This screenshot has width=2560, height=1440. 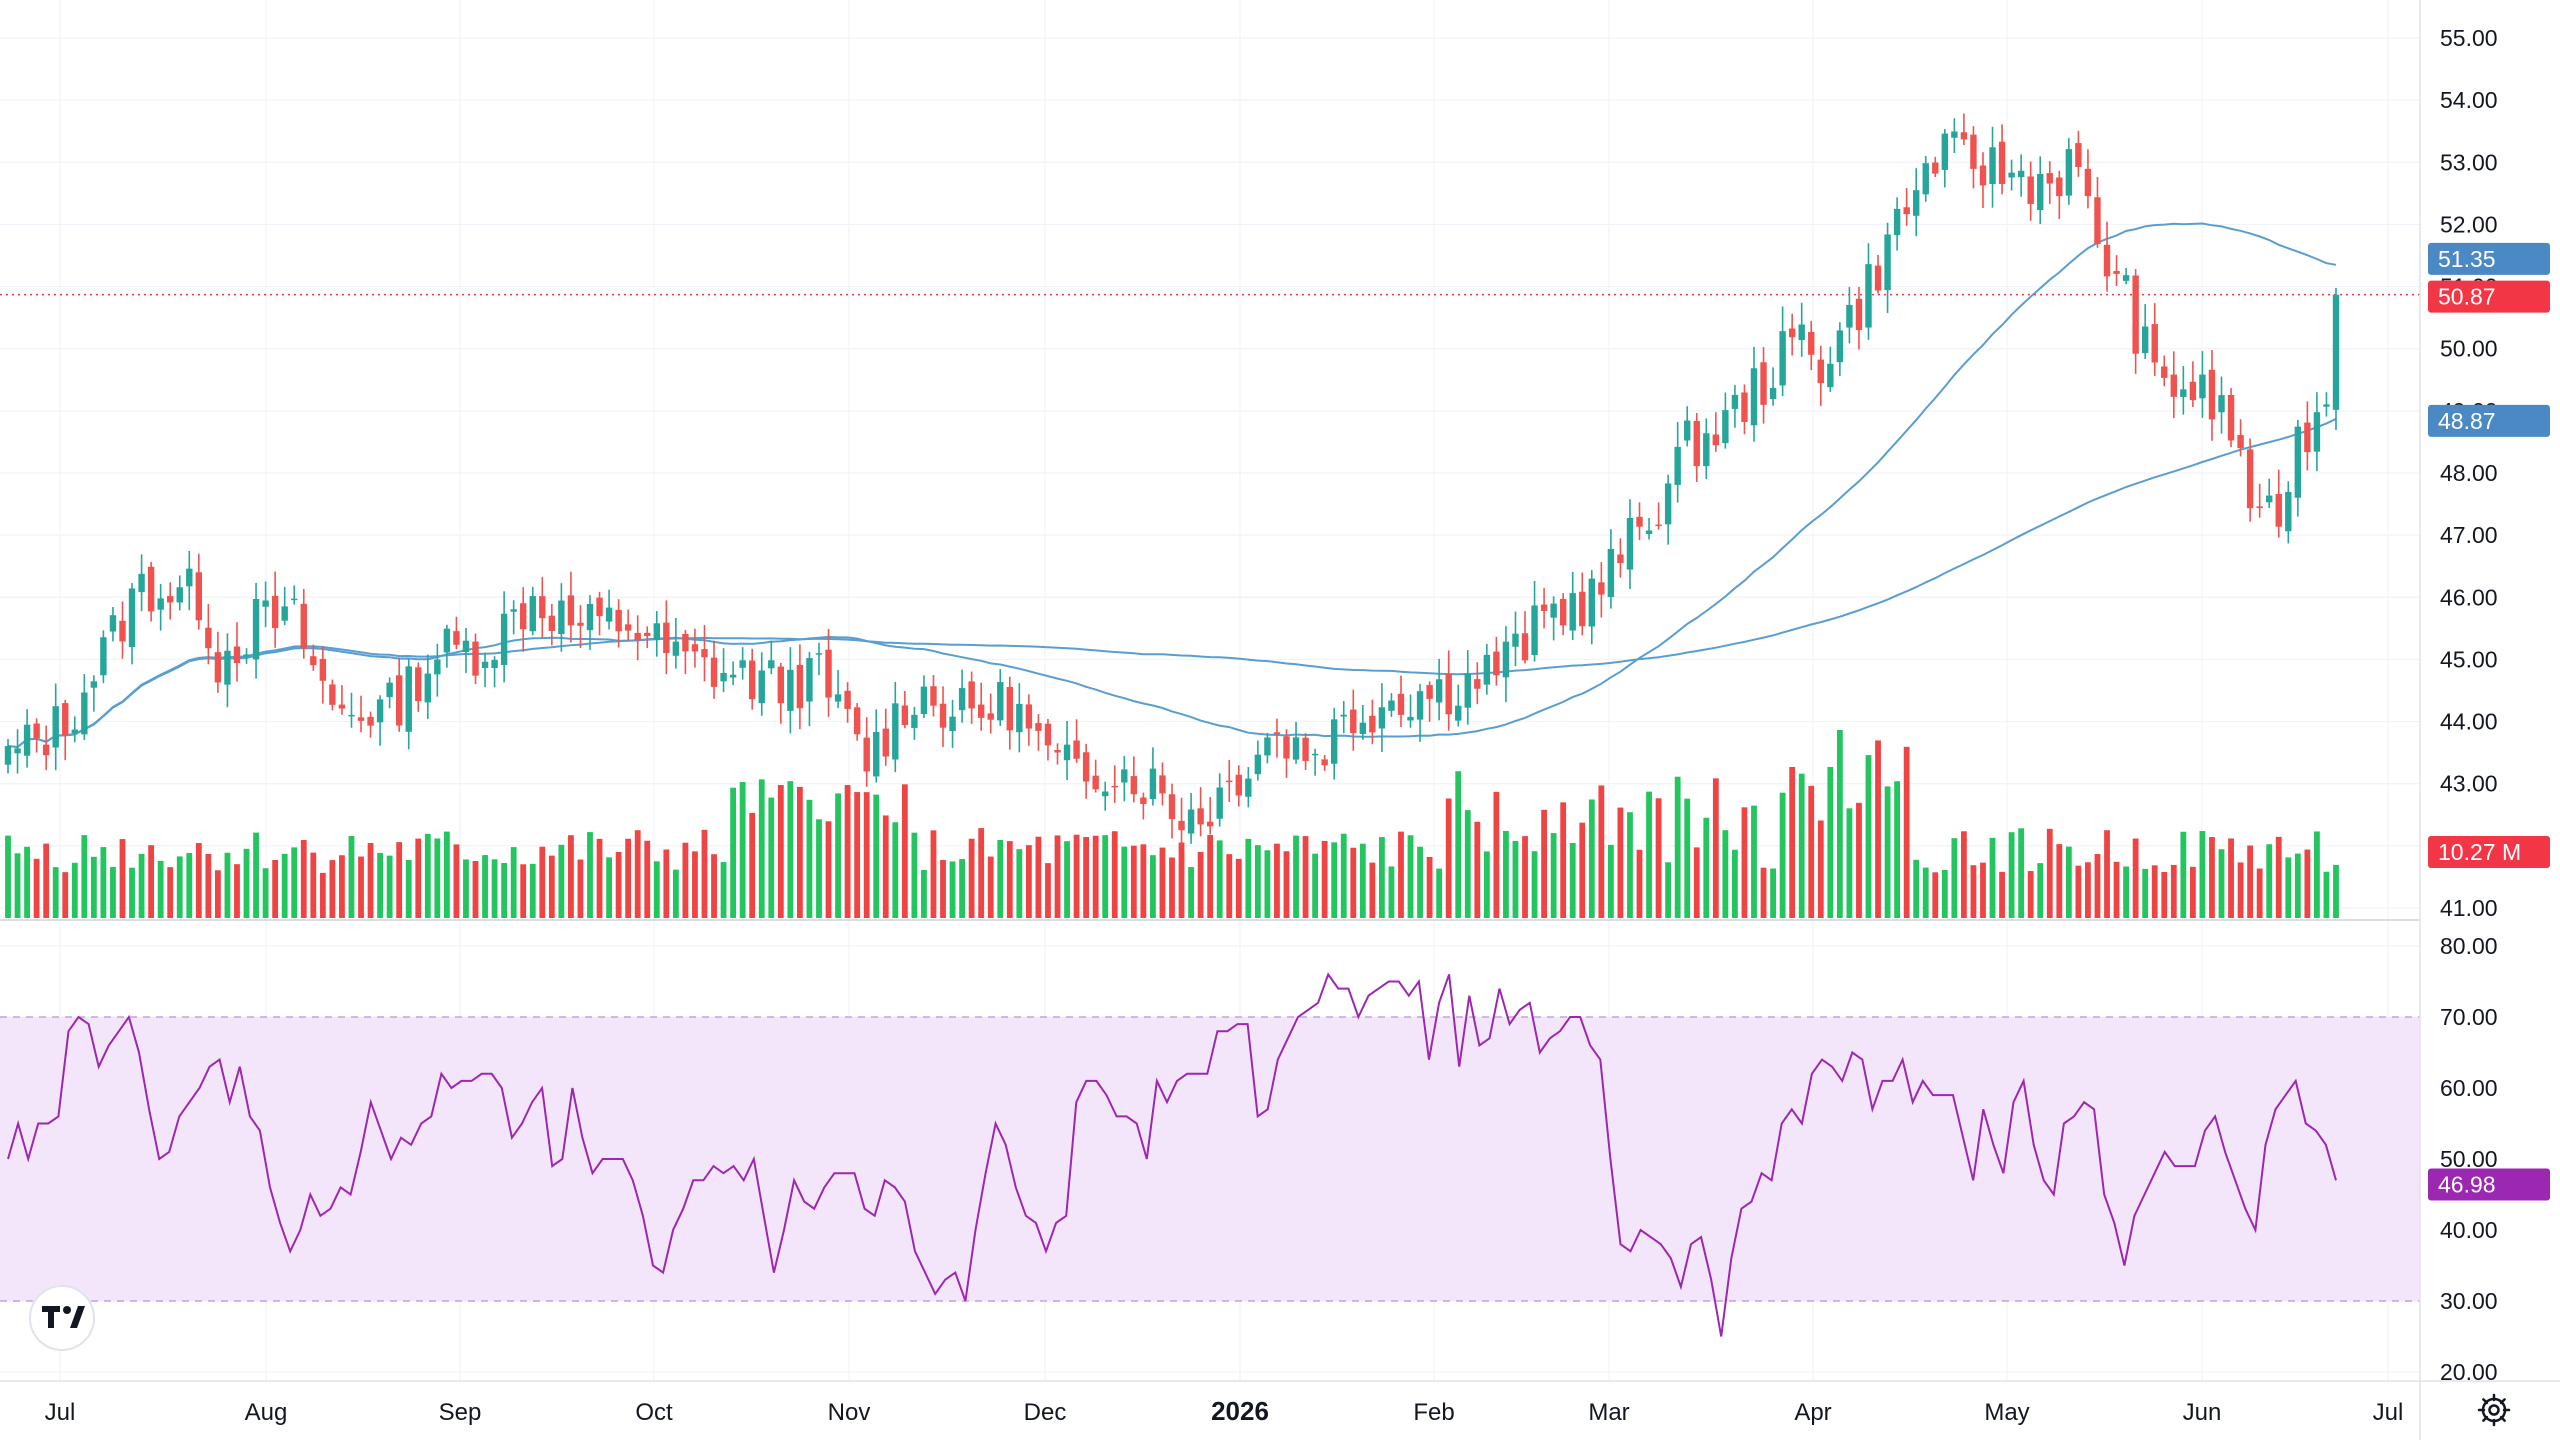 What do you see at coordinates (2388, 1412) in the screenshot?
I see `time-axis-label: Jul` at bounding box center [2388, 1412].